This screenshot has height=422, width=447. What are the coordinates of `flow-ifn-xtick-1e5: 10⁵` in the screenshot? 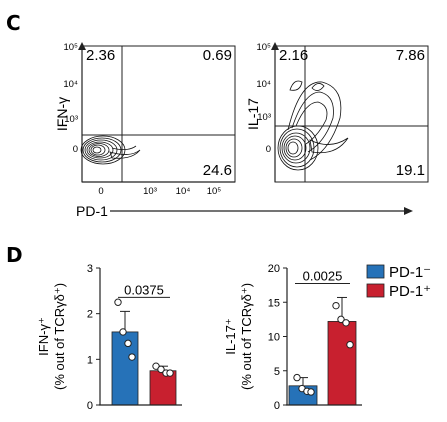 It's located at (214, 191).